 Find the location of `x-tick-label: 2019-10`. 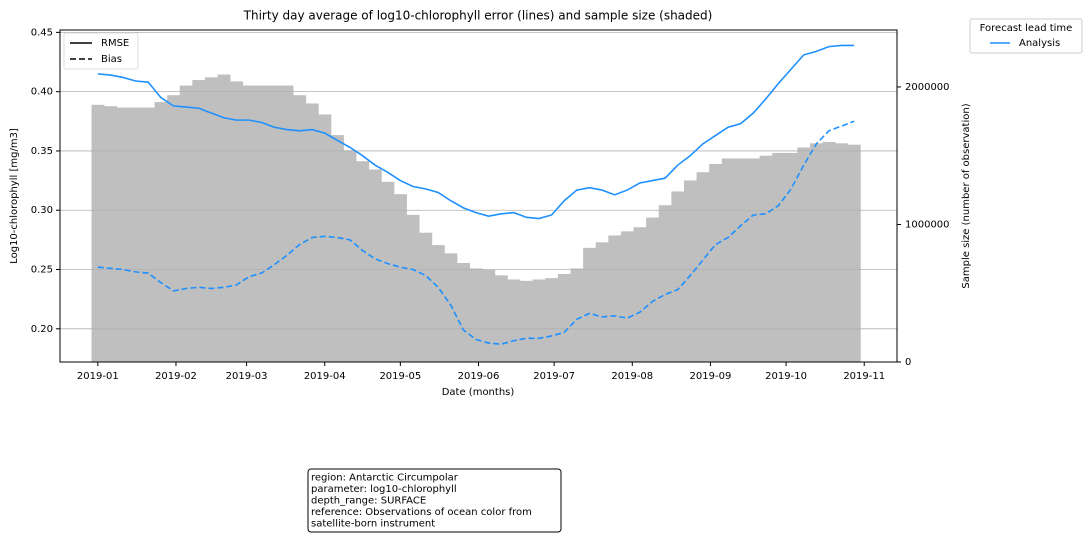

x-tick-label: 2019-10 is located at coordinates (786, 376).